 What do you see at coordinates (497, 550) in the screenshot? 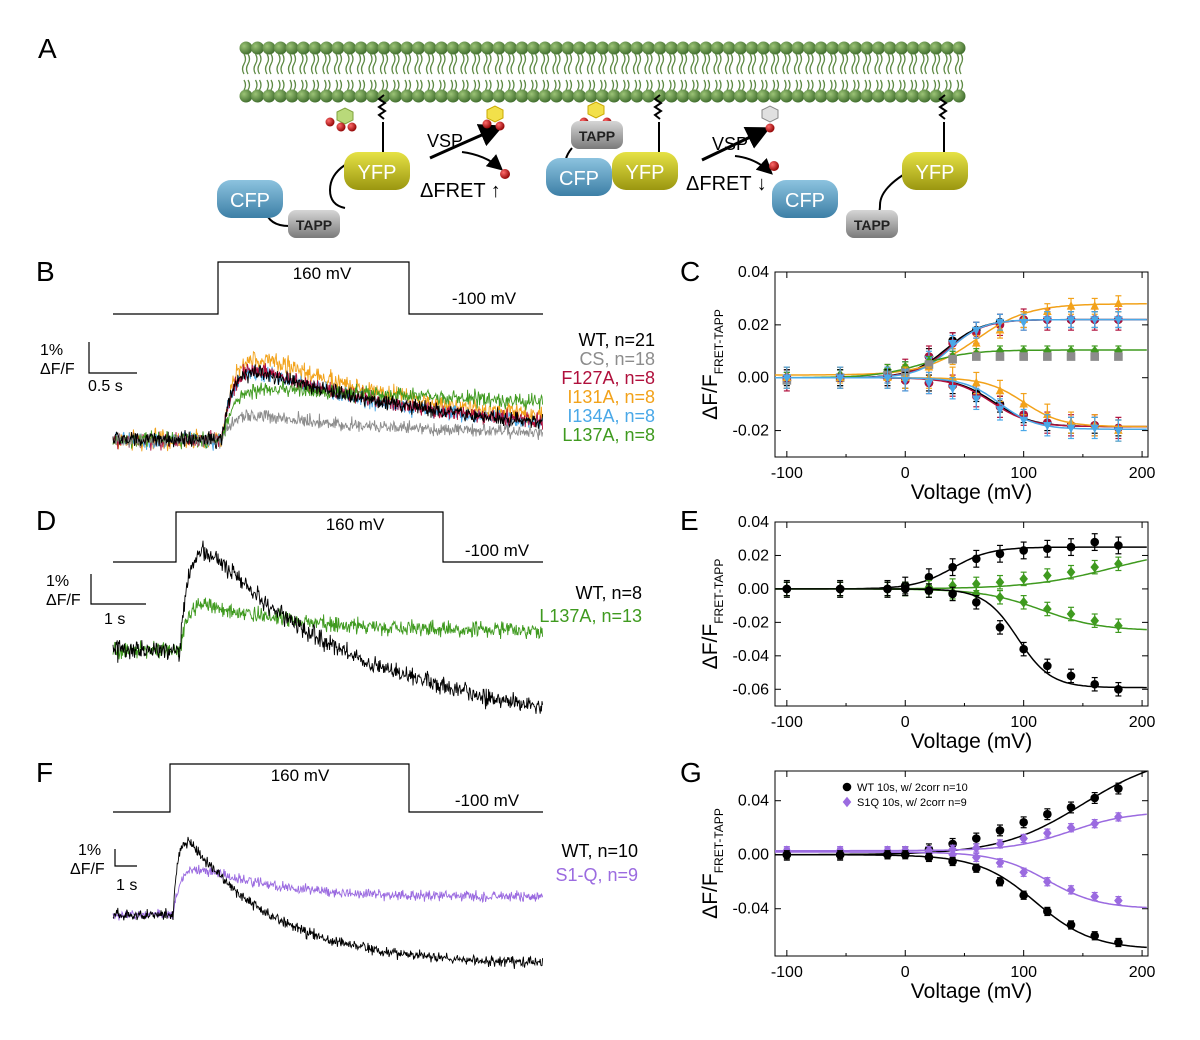
I see `hold-label-d: -100 mV` at bounding box center [497, 550].